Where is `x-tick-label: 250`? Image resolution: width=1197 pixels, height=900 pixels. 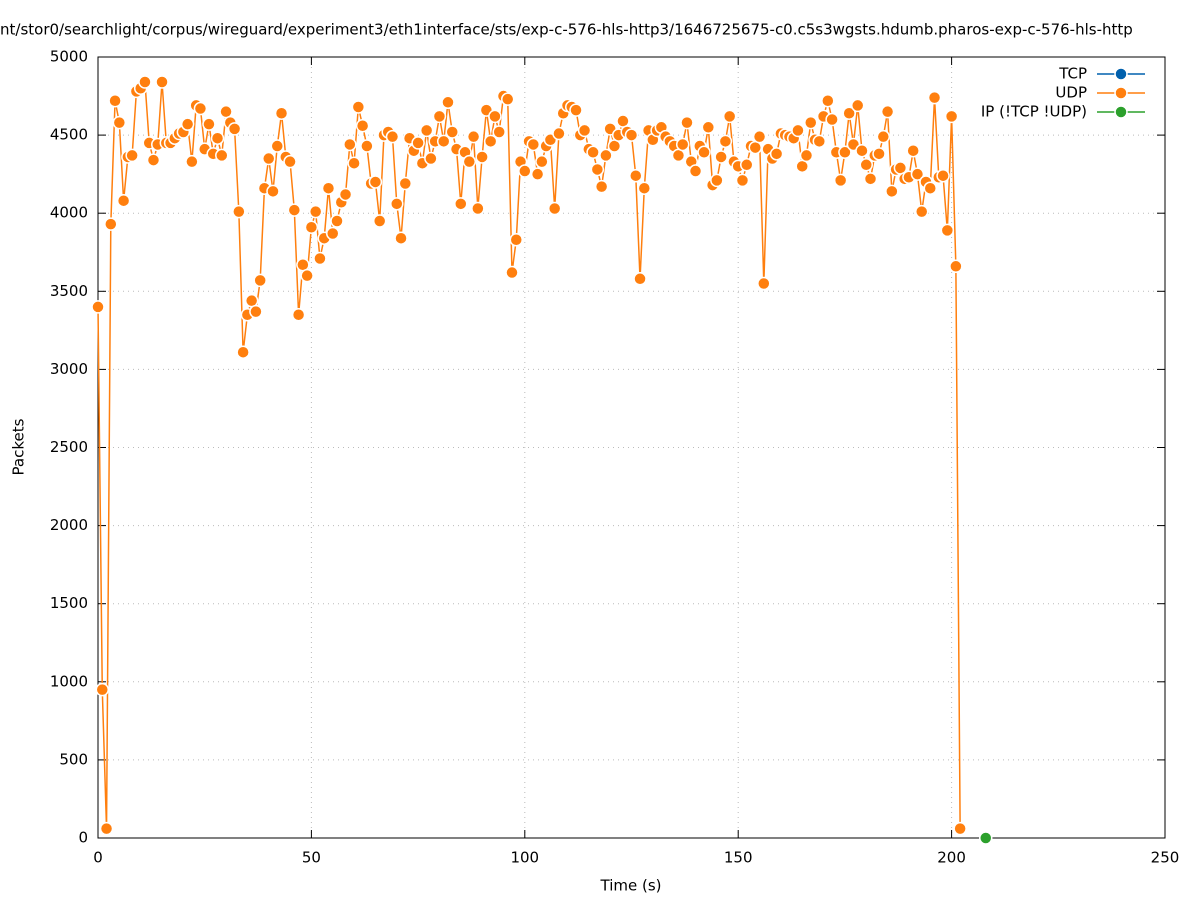
x-tick-label: 250 is located at coordinates (1165, 858).